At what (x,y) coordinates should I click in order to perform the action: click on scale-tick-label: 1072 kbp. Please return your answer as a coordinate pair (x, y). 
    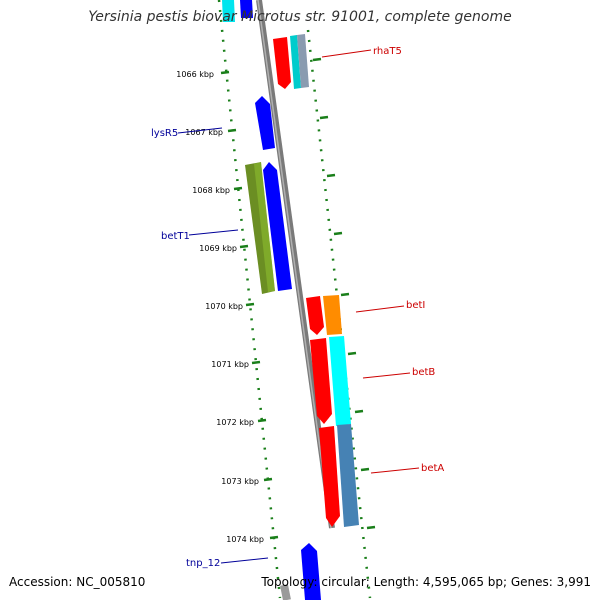
    Looking at the image, I should click on (235, 422).